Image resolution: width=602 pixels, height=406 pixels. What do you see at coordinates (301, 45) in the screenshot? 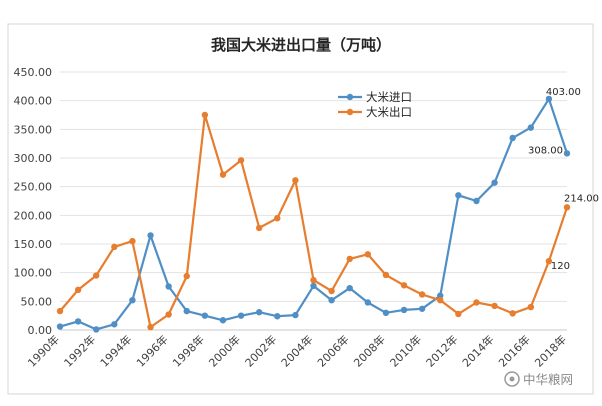
I see `chart-title: 我国大米进出口量（万吨）` at bounding box center [301, 45].